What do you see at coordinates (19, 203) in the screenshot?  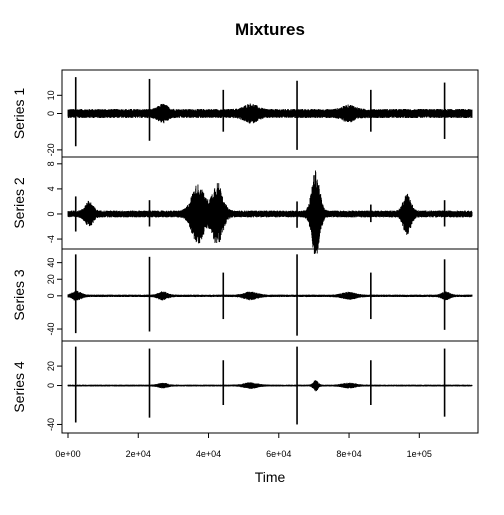 I see `series-label: Series 2` at bounding box center [19, 203].